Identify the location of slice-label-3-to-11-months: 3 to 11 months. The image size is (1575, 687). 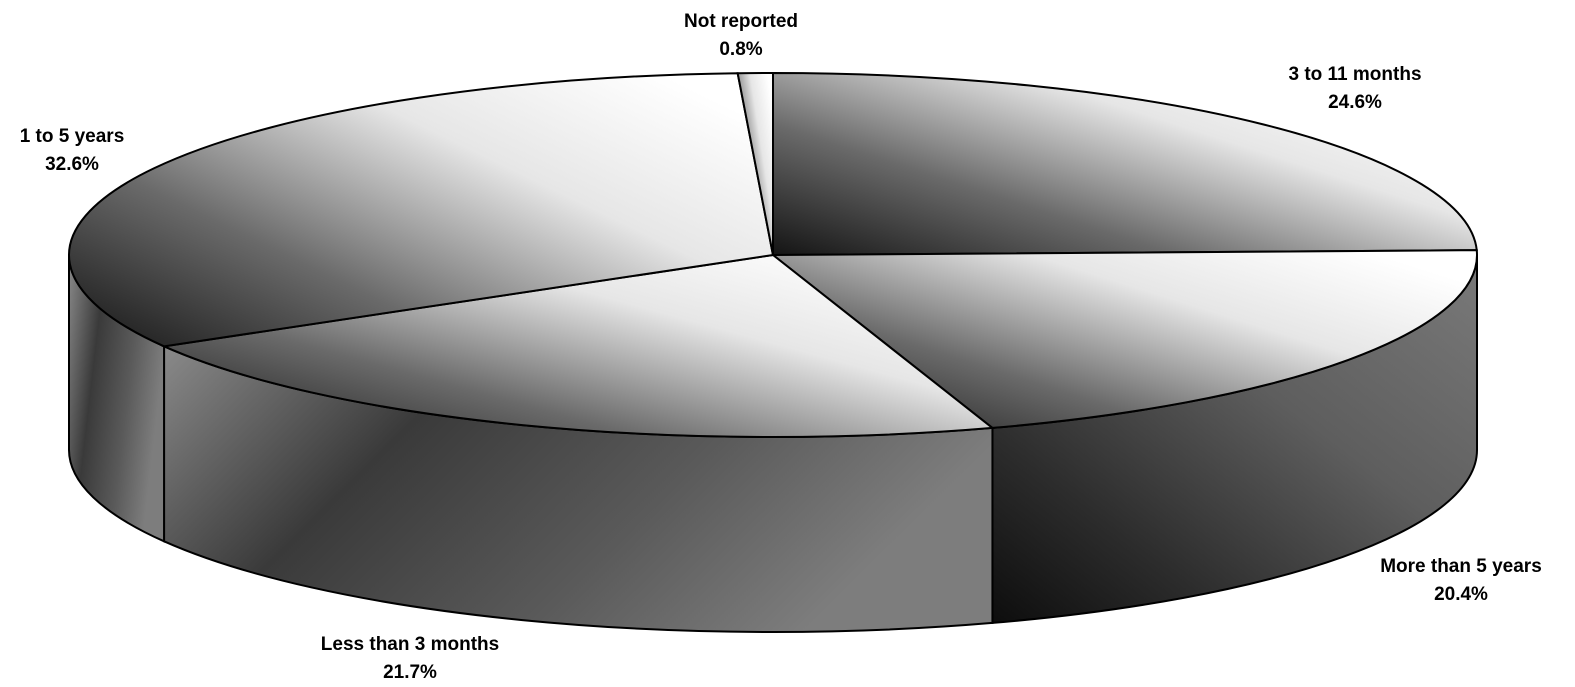
(1354, 74).